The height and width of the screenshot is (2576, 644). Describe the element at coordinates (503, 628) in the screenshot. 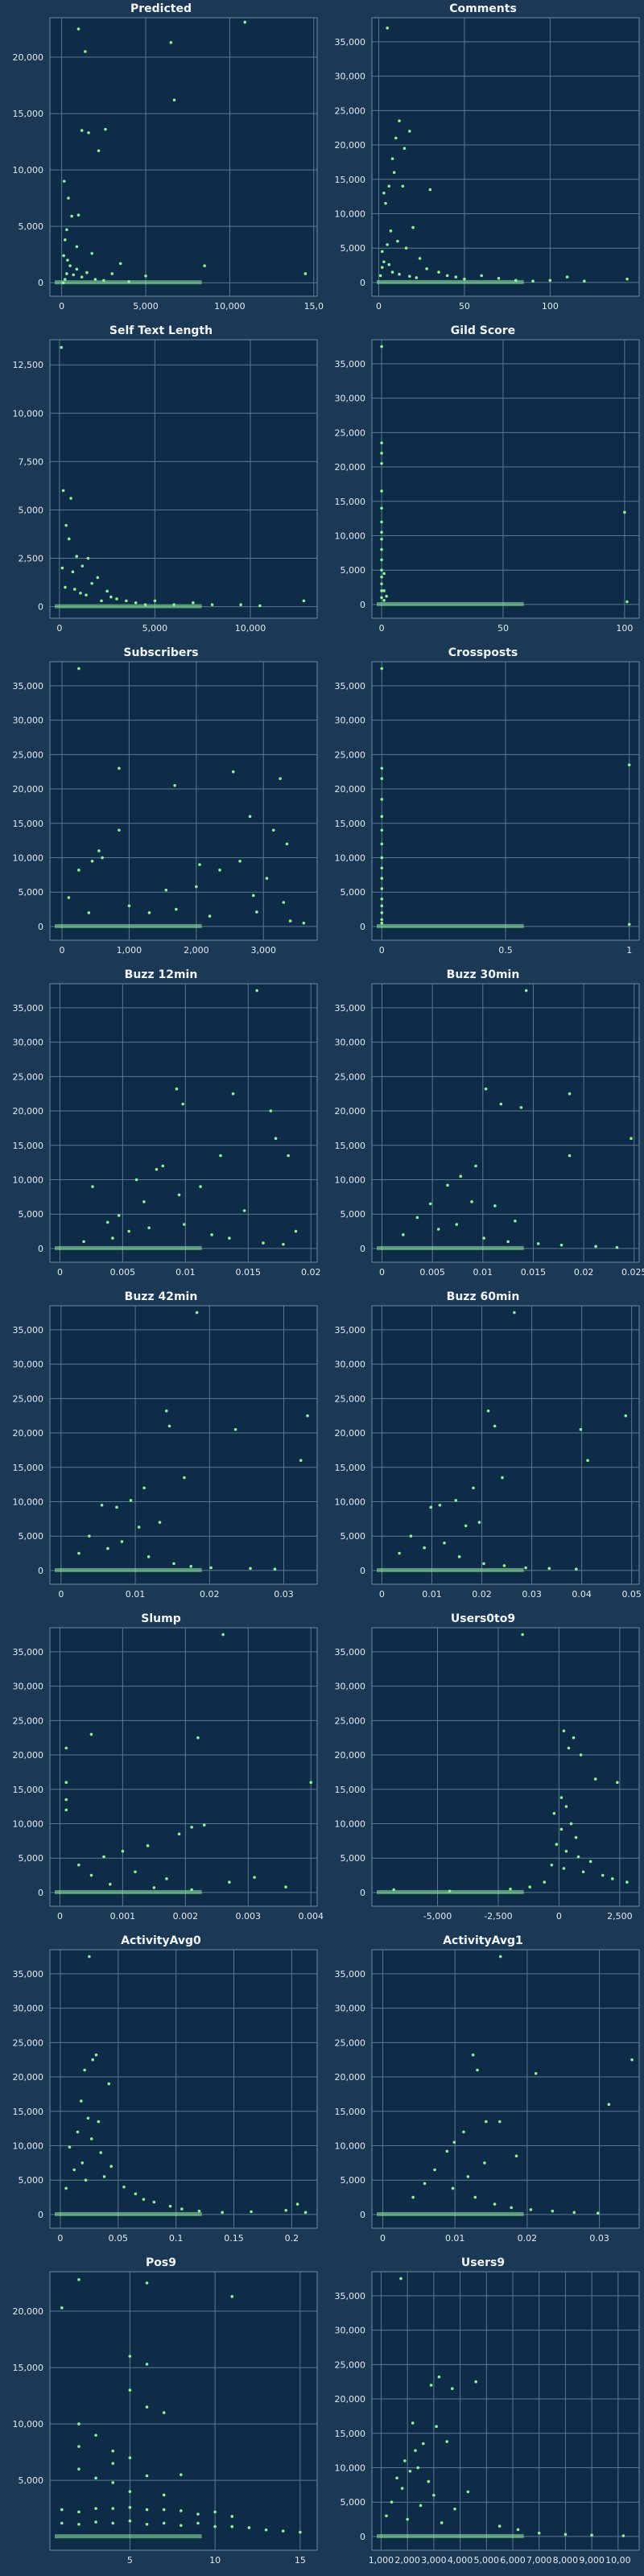

I see `x-tick-label: 50` at that location.